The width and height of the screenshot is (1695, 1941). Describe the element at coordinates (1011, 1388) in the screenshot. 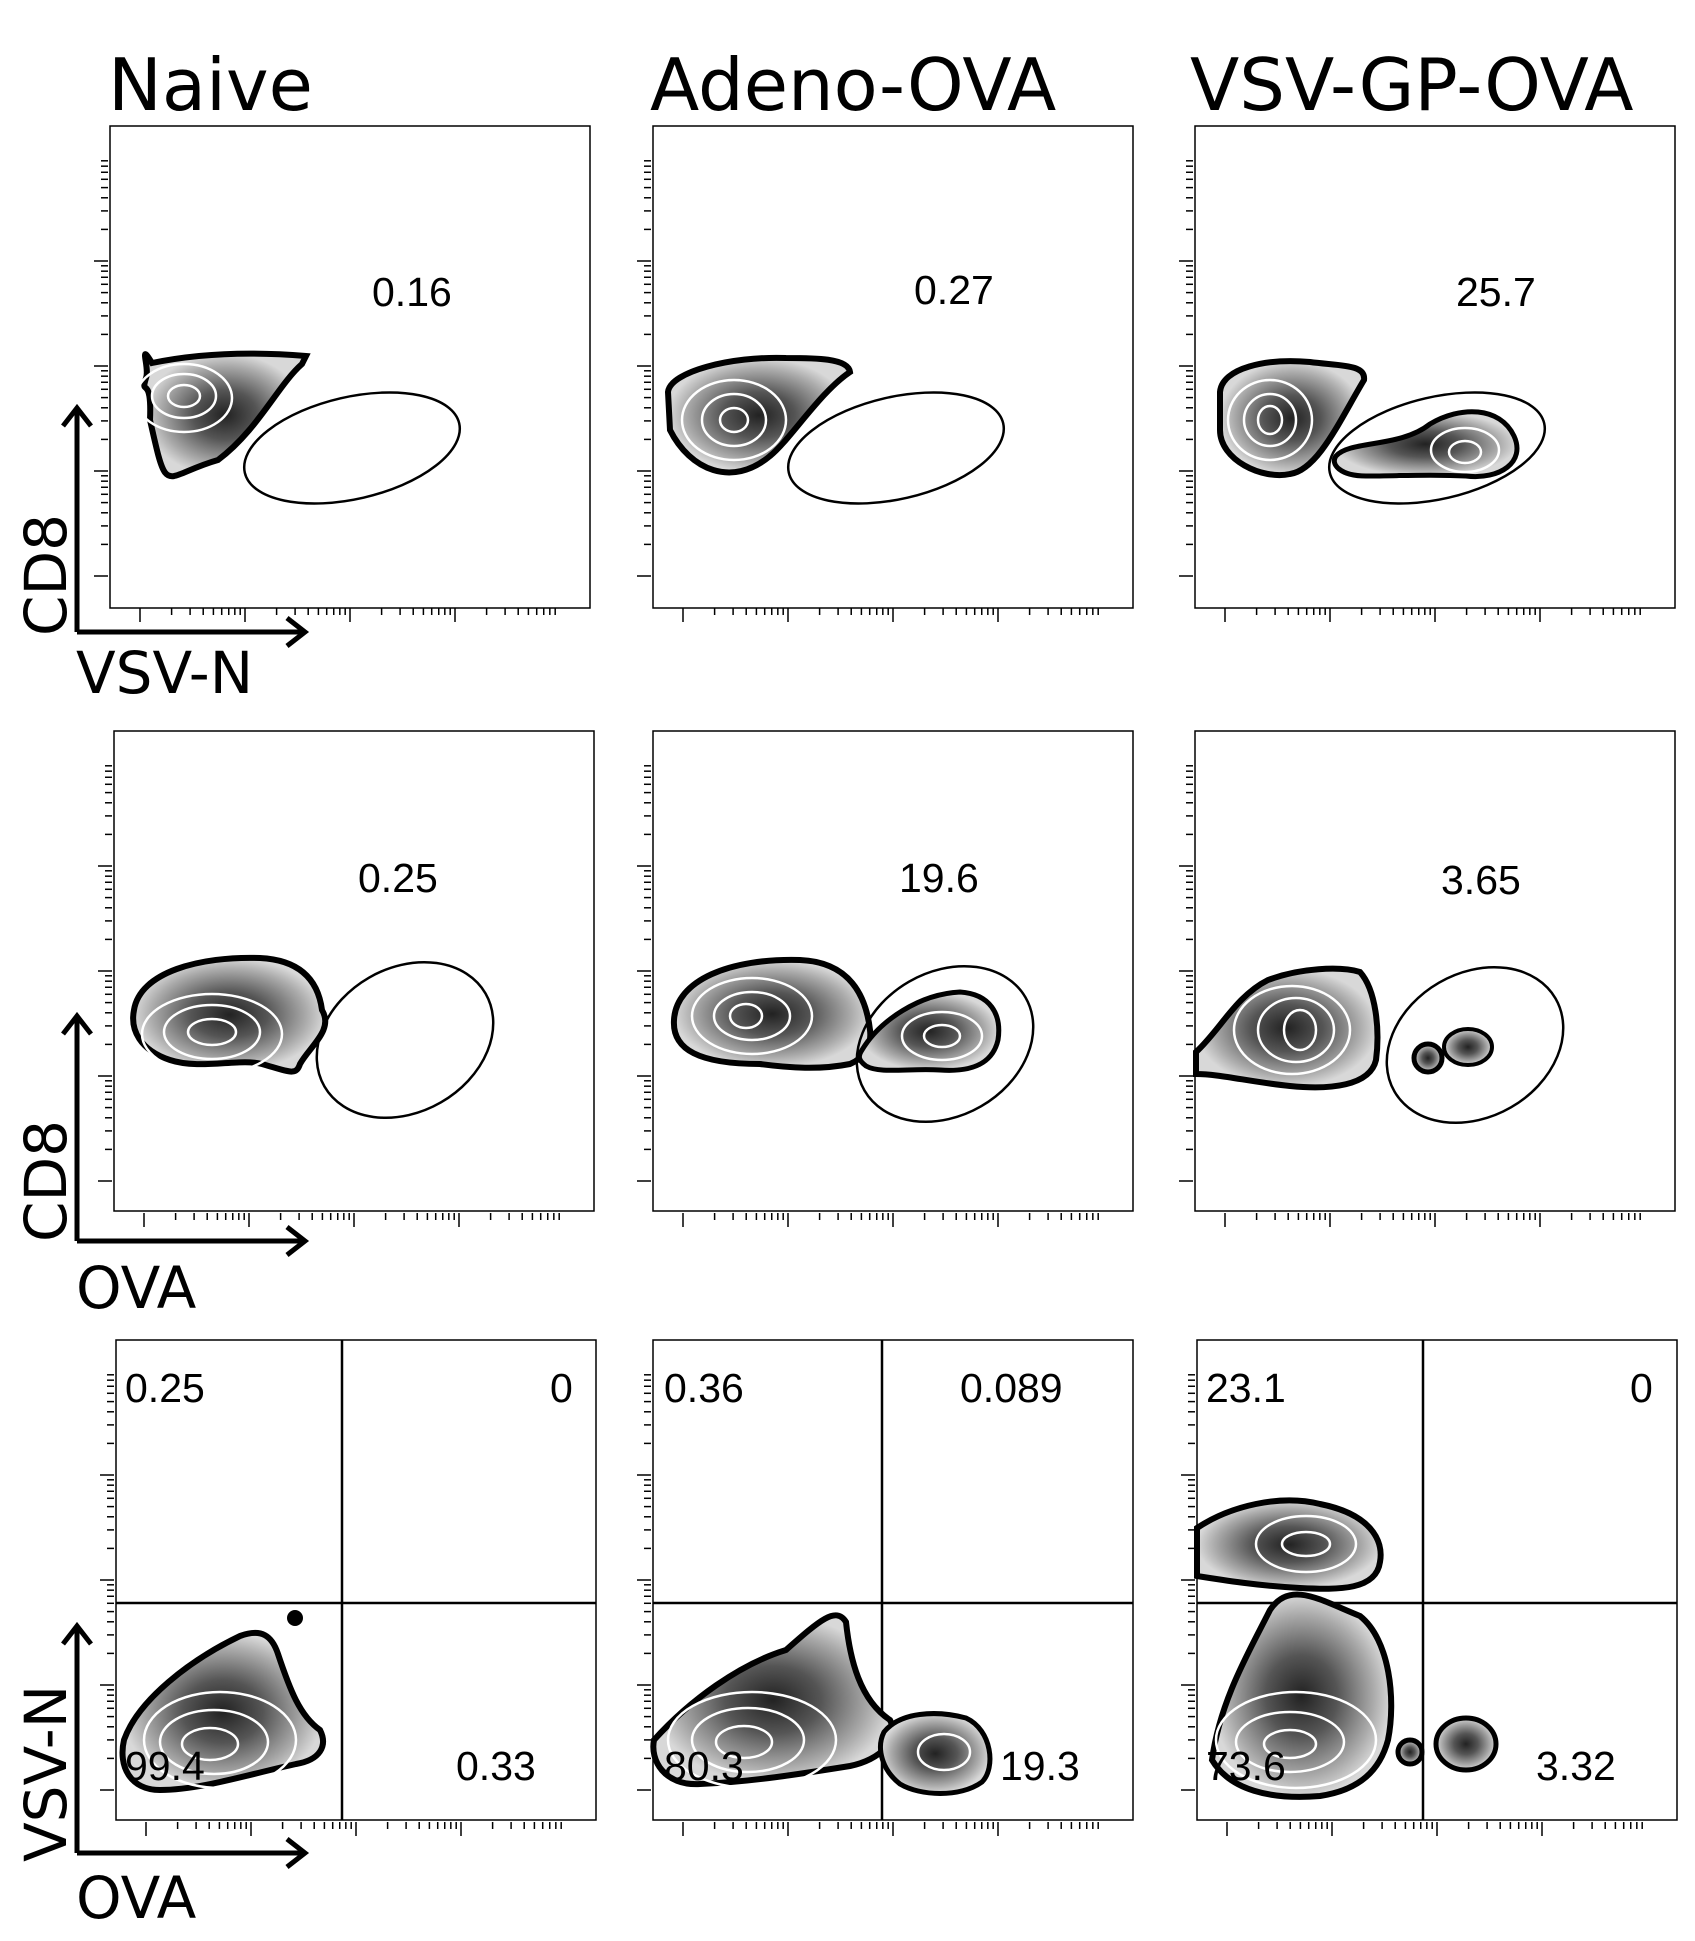

I see `quadrant-top-right-adeno: 0.089` at that location.